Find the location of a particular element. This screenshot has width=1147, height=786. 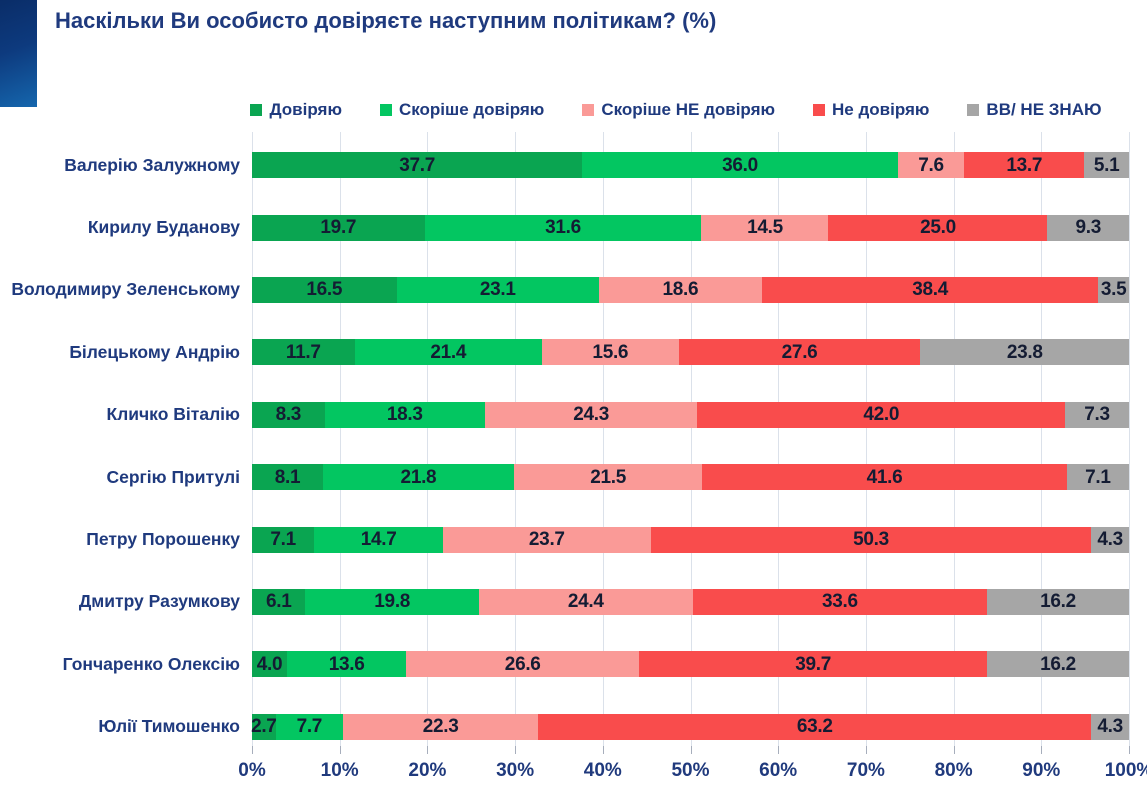

corner-accent is located at coordinates (18, 53).